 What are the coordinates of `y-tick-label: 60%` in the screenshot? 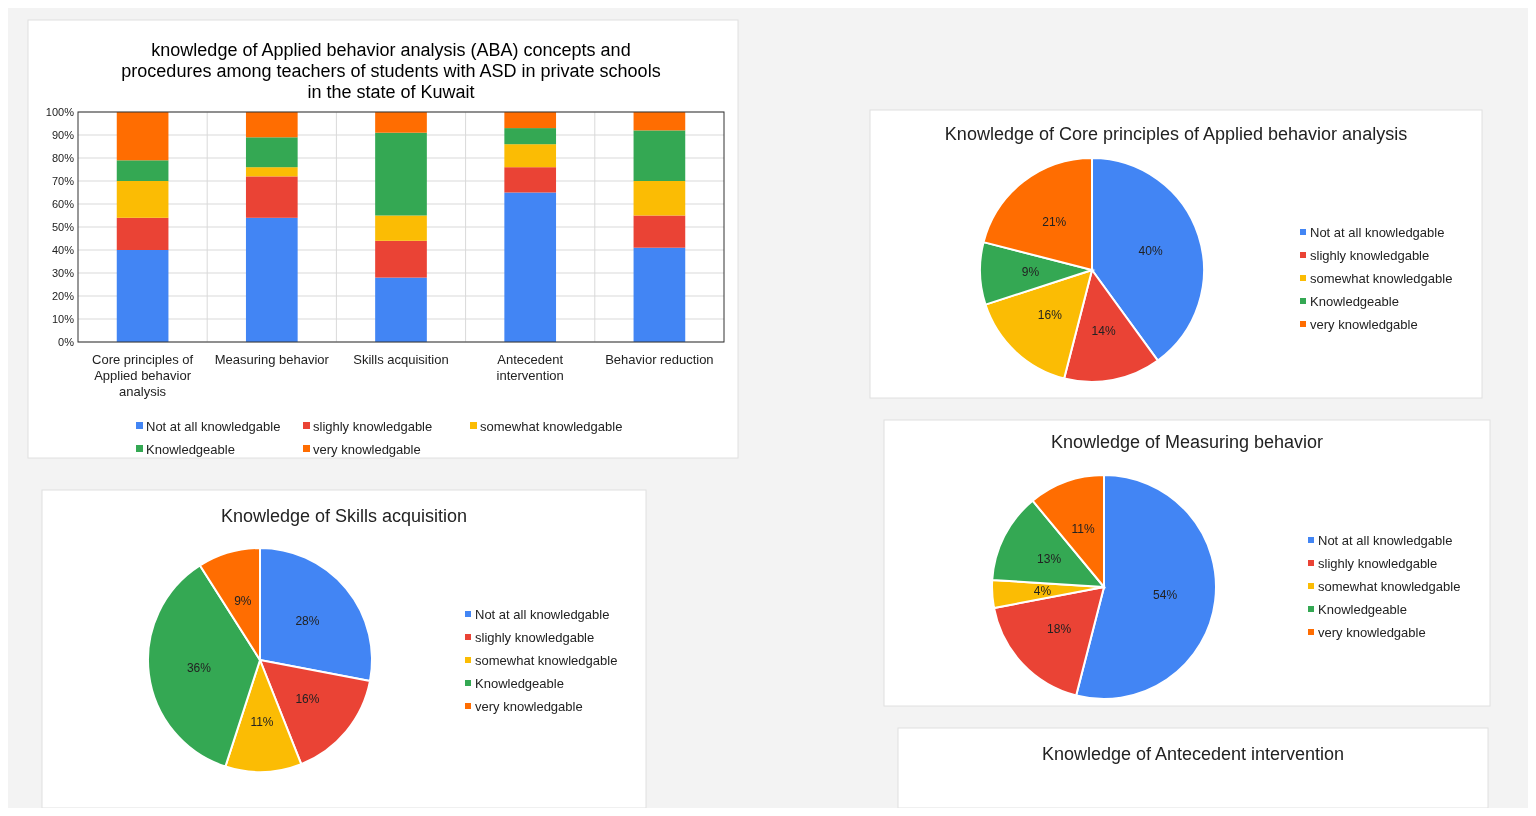 It's located at (63, 203).